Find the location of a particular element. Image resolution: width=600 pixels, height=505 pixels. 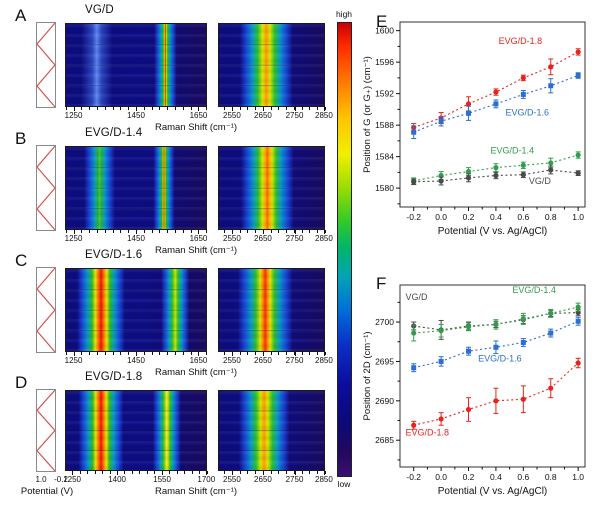

panel-letter-a: A is located at coordinates (21, 15).